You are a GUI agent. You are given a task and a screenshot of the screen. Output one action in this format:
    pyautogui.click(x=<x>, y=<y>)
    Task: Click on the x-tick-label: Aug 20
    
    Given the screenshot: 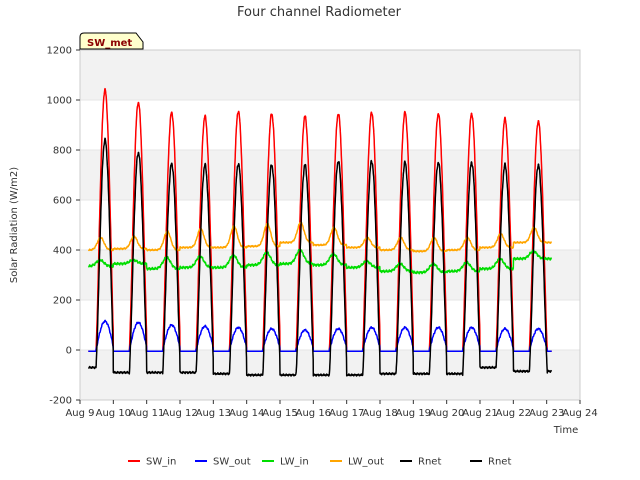 What is the action you would take?
    pyautogui.click(x=446, y=413)
    